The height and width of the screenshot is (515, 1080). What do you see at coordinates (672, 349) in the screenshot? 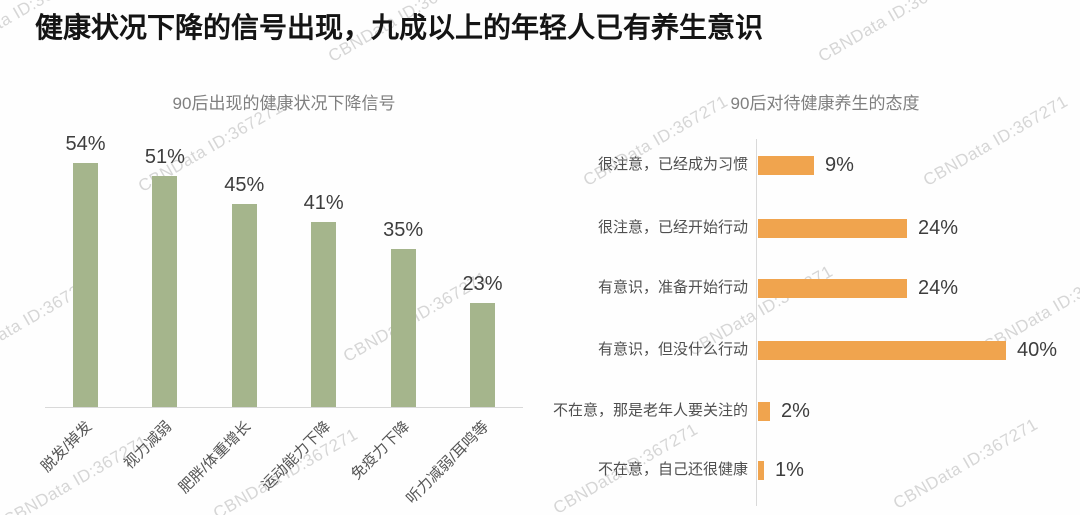
I see `category-label: 有意识，但没什么行动` at bounding box center [672, 349].